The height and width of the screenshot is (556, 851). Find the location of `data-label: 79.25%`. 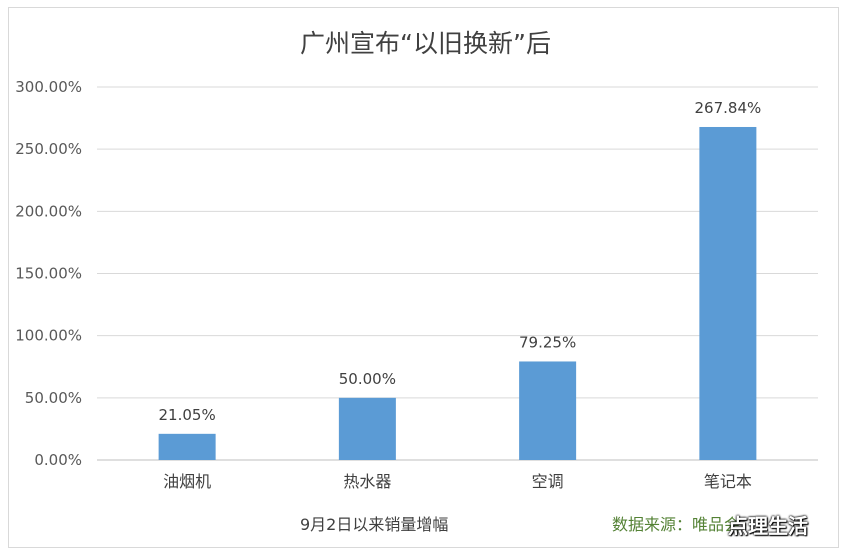

data-label: 79.25% is located at coordinates (547, 342).